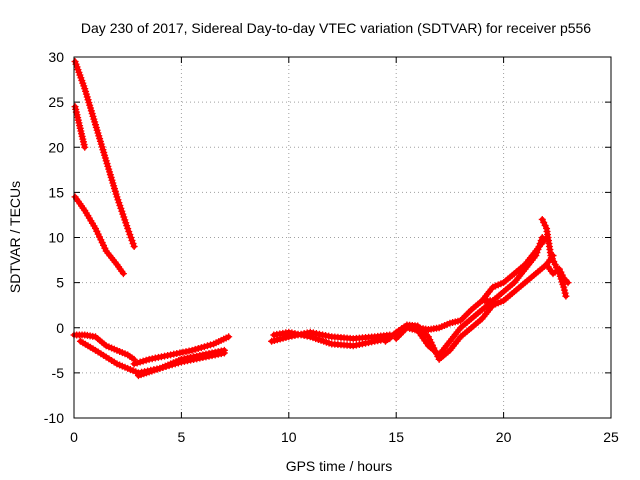 The image size is (640, 480). I want to click on x-tick-label: 25, so click(611, 437).